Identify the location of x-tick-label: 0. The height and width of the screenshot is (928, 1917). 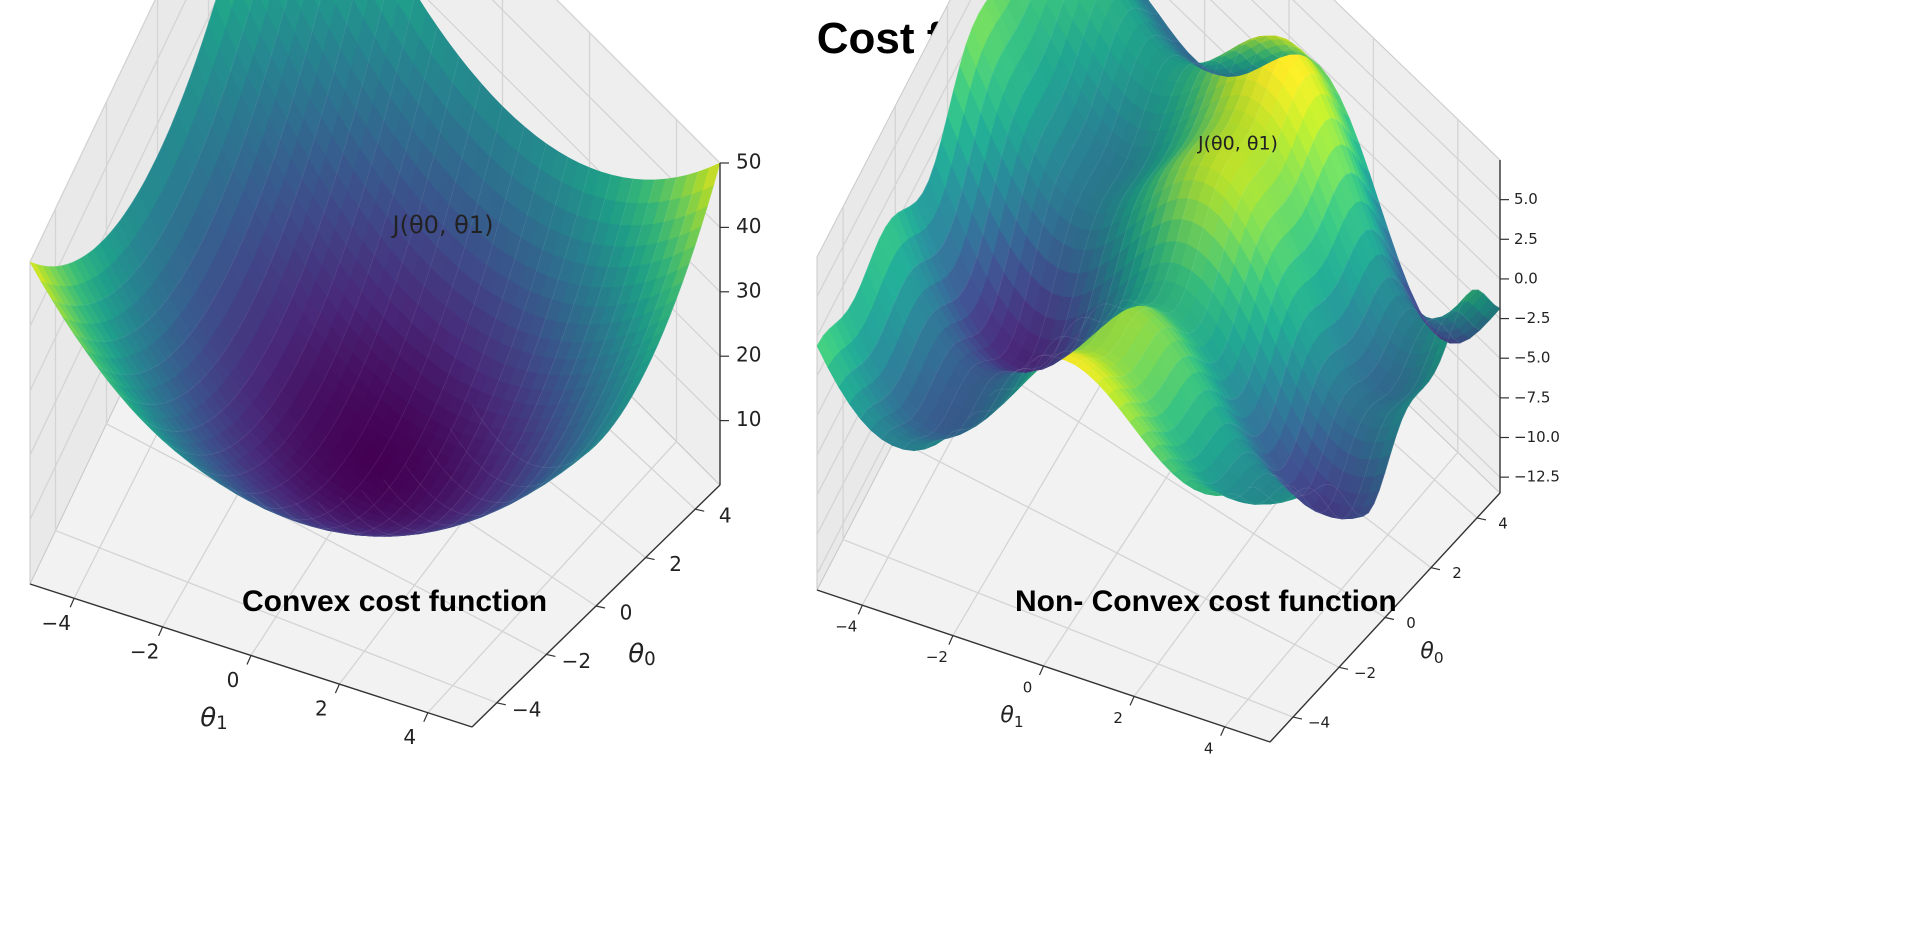
(233, 680).